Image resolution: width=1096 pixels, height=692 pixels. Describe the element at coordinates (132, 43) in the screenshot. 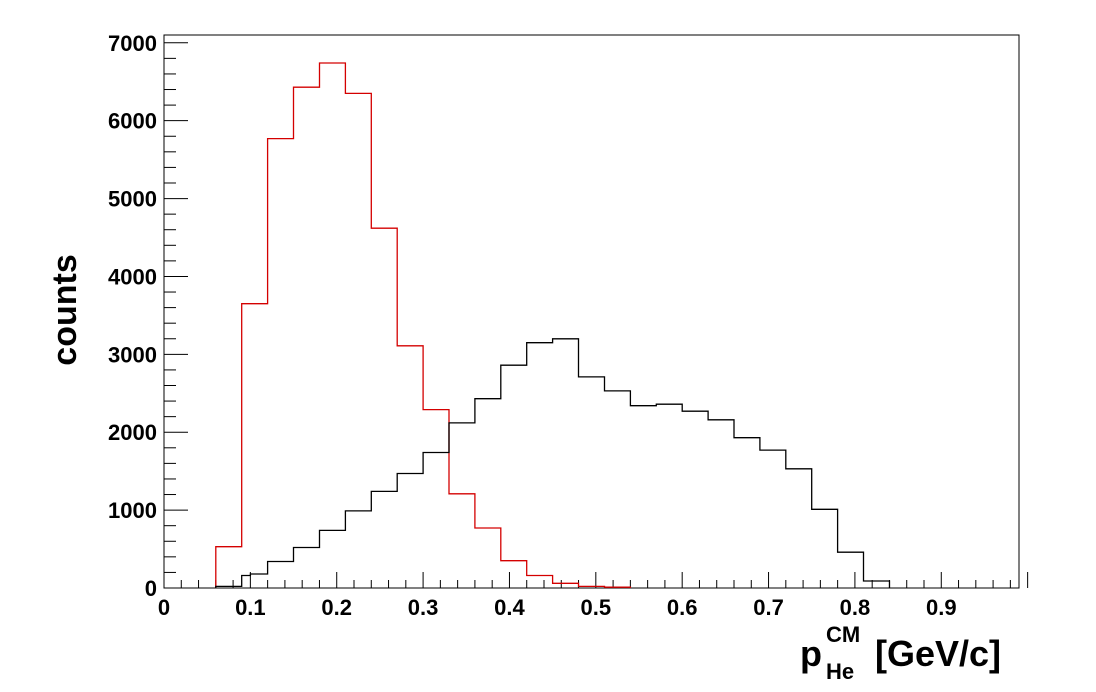

I see `y-tick-label: 7000` at that location.